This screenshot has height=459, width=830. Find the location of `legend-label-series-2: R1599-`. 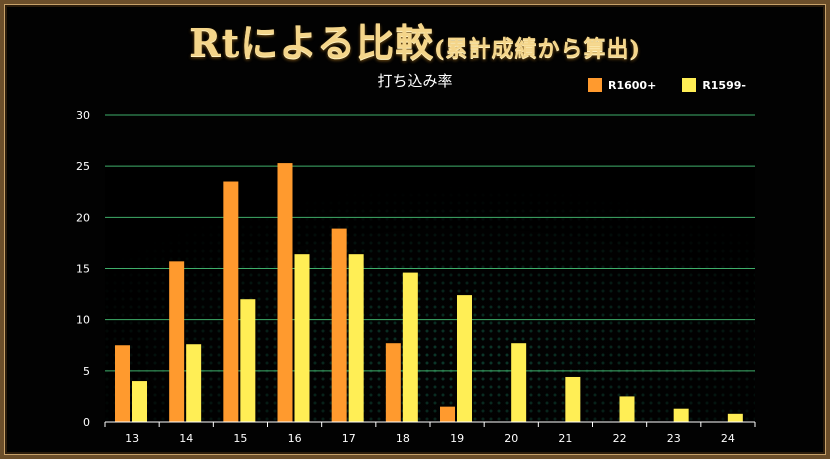

legend-label-series-2: R1599- is located at coordinates (724, 85).